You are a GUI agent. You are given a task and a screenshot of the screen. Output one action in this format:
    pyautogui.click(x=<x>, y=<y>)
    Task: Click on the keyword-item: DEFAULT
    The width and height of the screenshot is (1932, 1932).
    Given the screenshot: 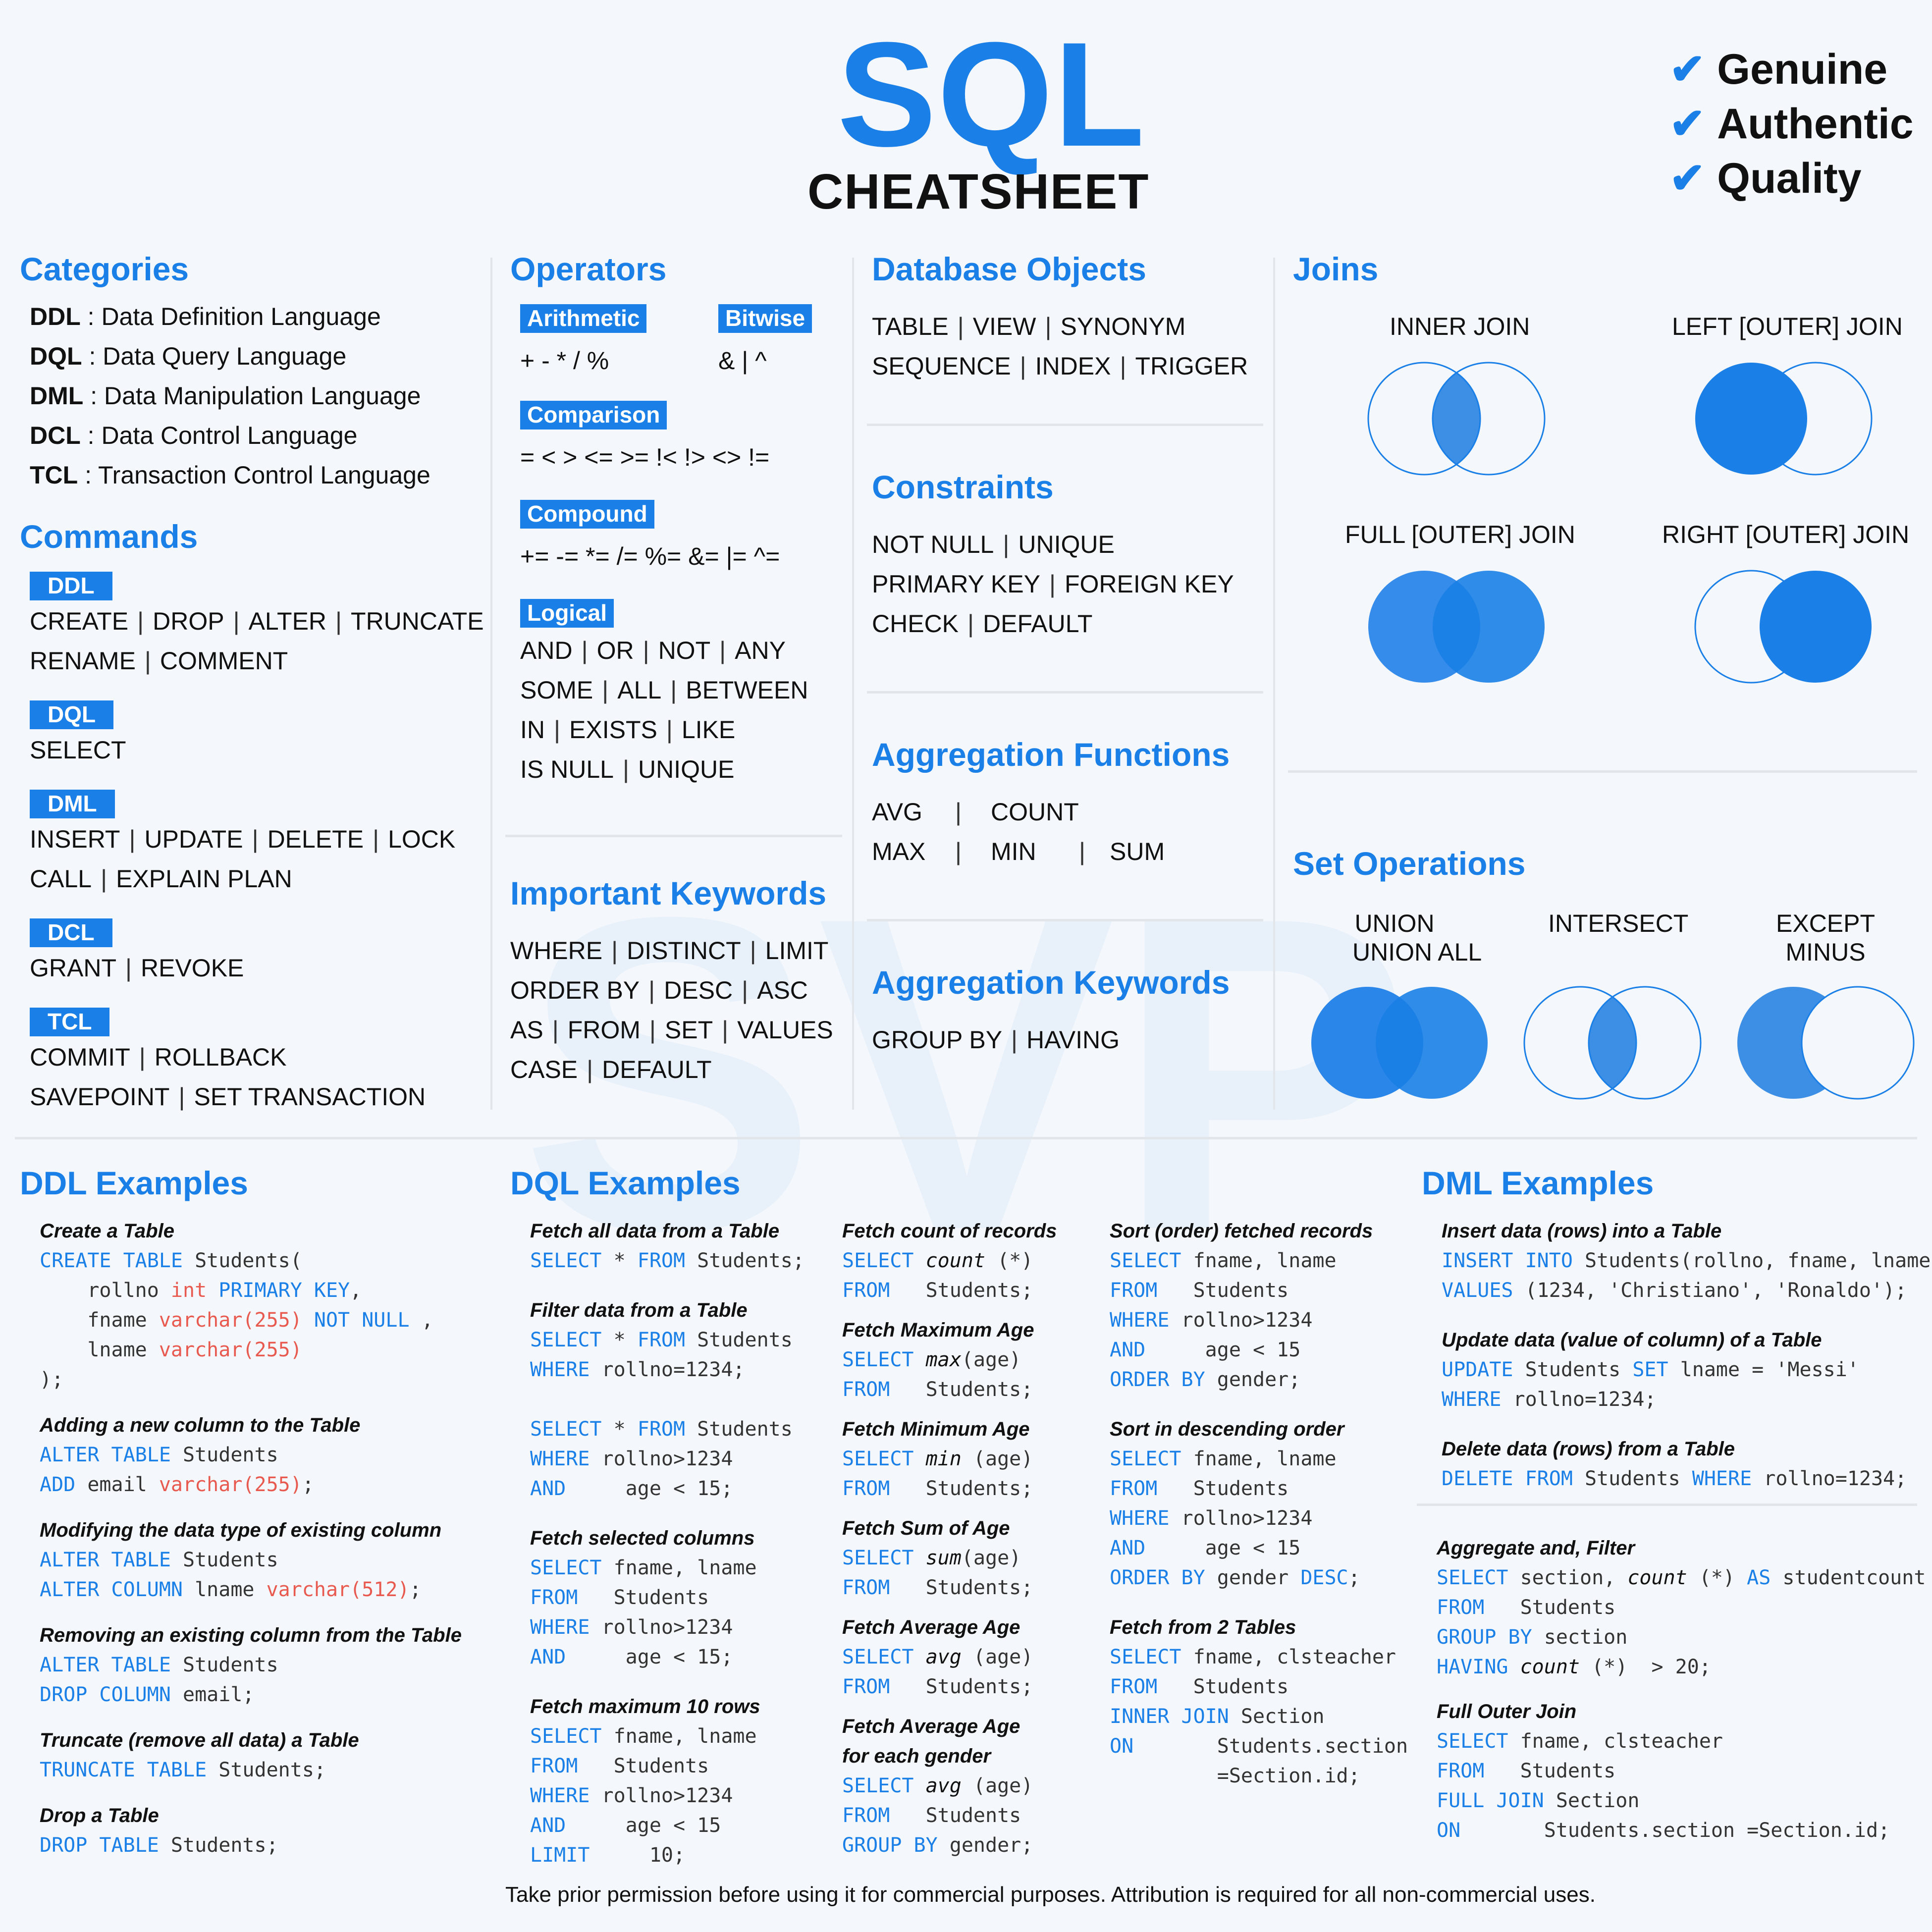 What is the action you would take?
    pyautogui.click(x=1038, y=624)
    